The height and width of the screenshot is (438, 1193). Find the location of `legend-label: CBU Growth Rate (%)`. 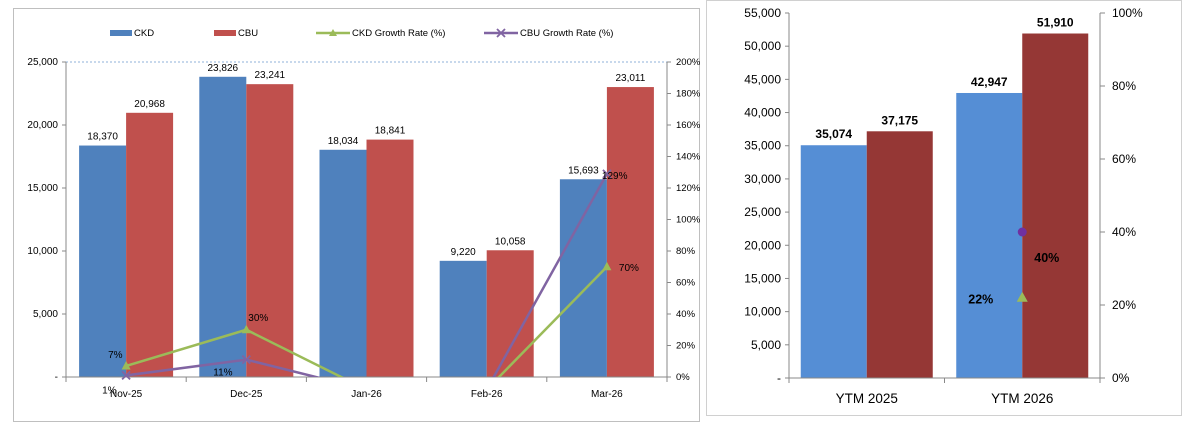

legend-label: CBU Growth Rate (%) is located at coordinates (566, 33).